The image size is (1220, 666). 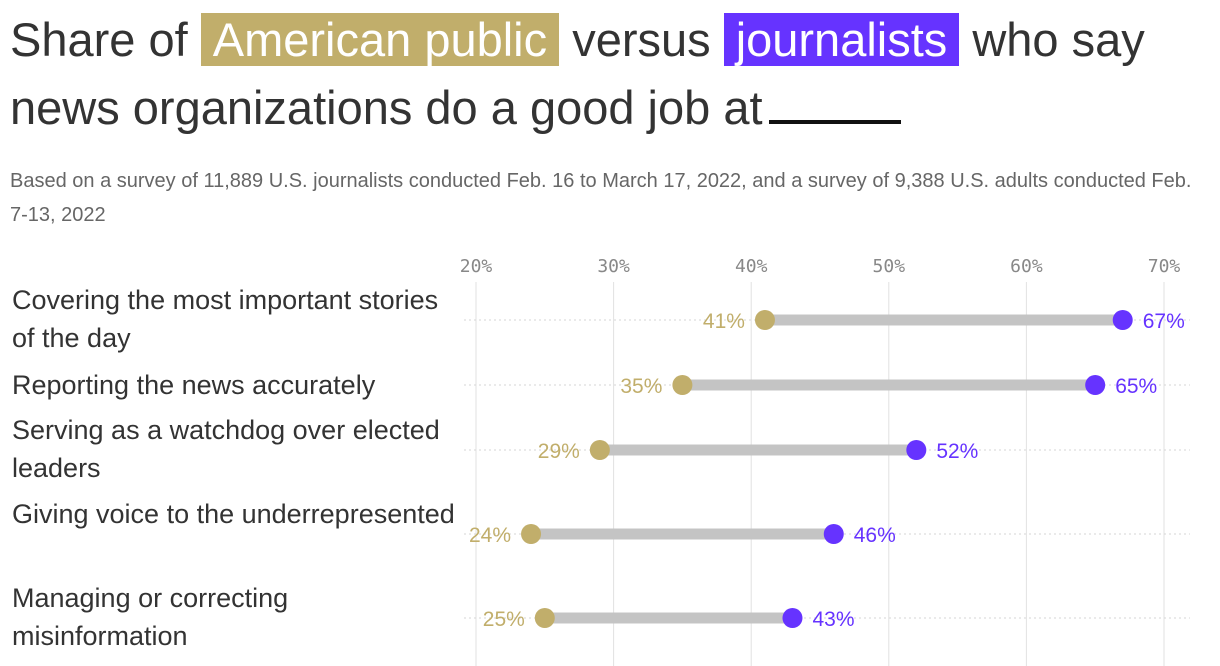 I want to click on x-tick-label: 40%, so click(x=751, y=266).